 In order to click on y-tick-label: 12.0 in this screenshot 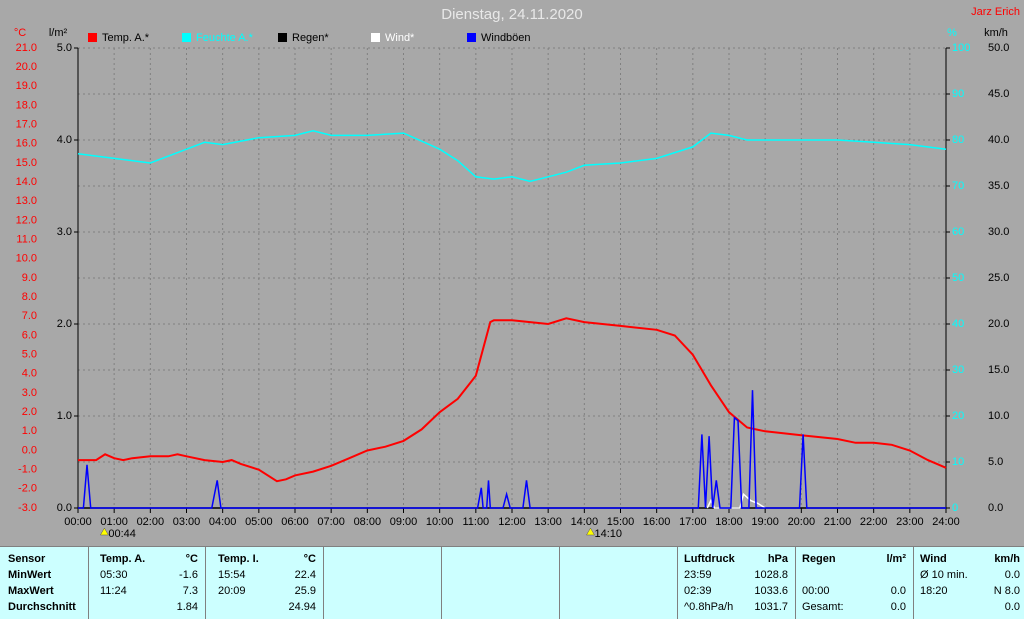, I will do `click(26, 220)`.